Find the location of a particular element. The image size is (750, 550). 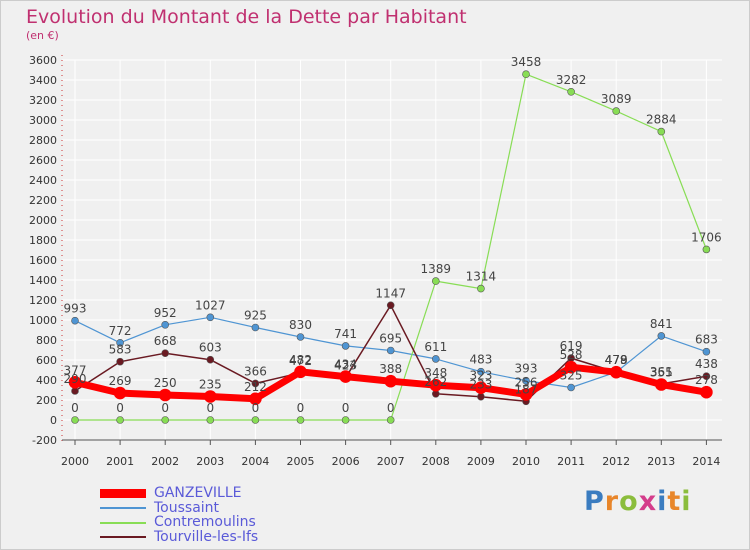

logo-letter: t is located at coordinates (674, 501).